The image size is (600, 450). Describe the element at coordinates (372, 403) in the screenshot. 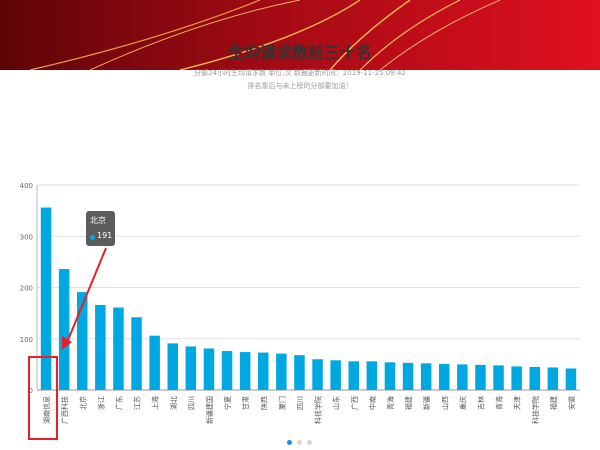

I see `x-tick-label: 中南` at that location.